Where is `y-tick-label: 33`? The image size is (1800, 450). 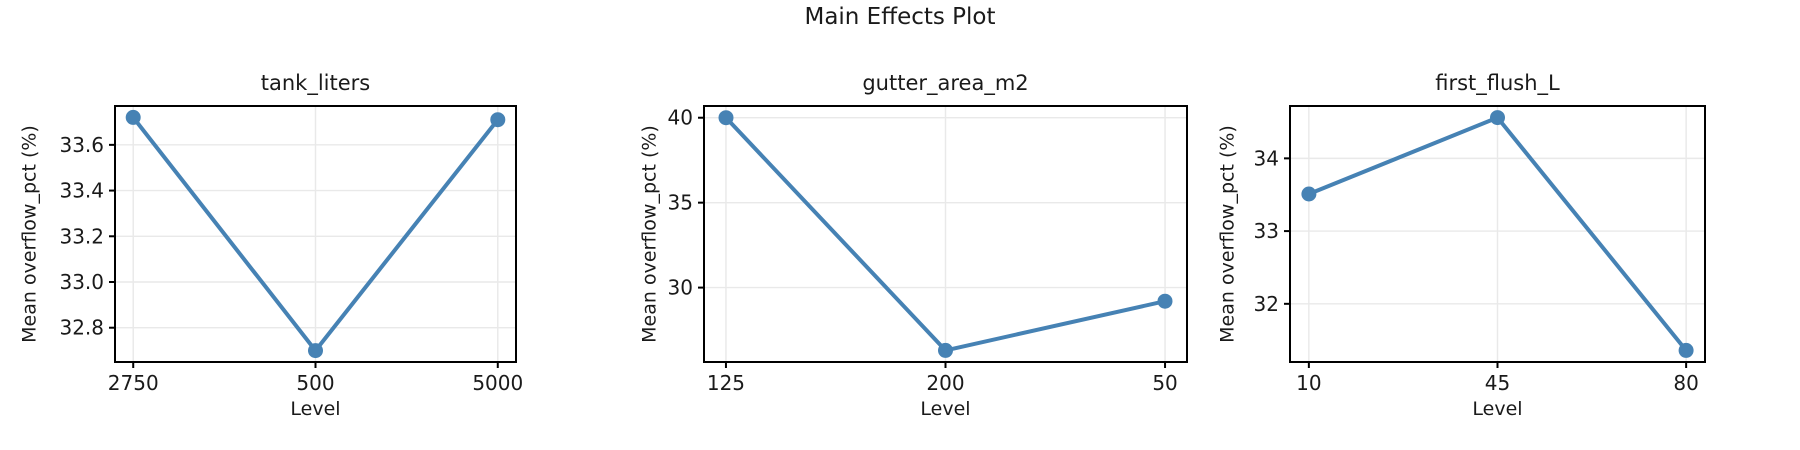
y-tick-label: 33 is located at coordinates (1266, 231).